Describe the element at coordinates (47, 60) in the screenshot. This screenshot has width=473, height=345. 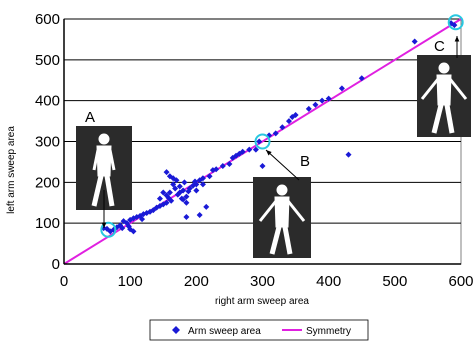
I see `y-tick-label: 500` at that location.